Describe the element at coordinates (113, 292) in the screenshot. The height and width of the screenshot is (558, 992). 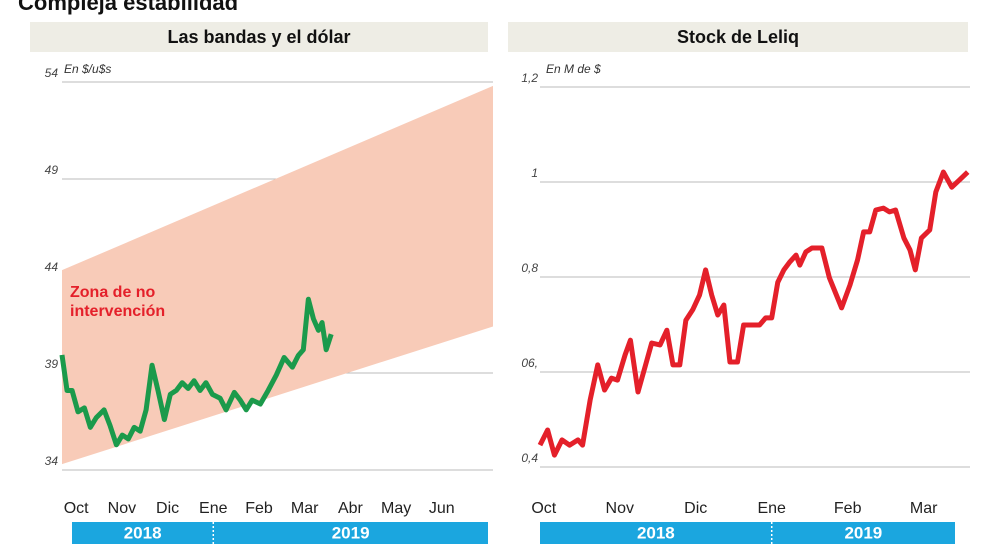
I see `annotation: Zona de no` at that location.